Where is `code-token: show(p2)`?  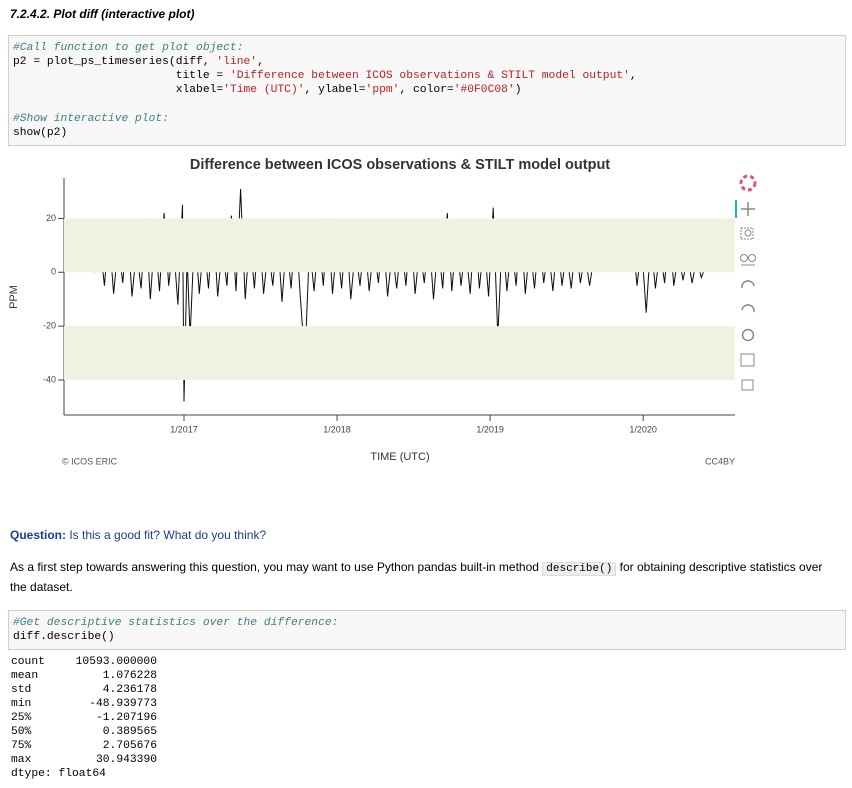 code-token: show(p2) is located at coordinates (40, 133).